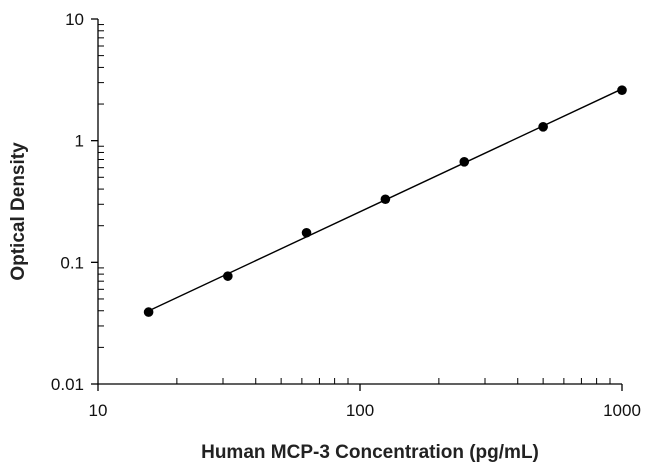 The image size is (650, 475). What do you see at coordinates (622, 410) in the screenshot?
I see `x-tick-label: 1000` at bounding box center [622, 410].